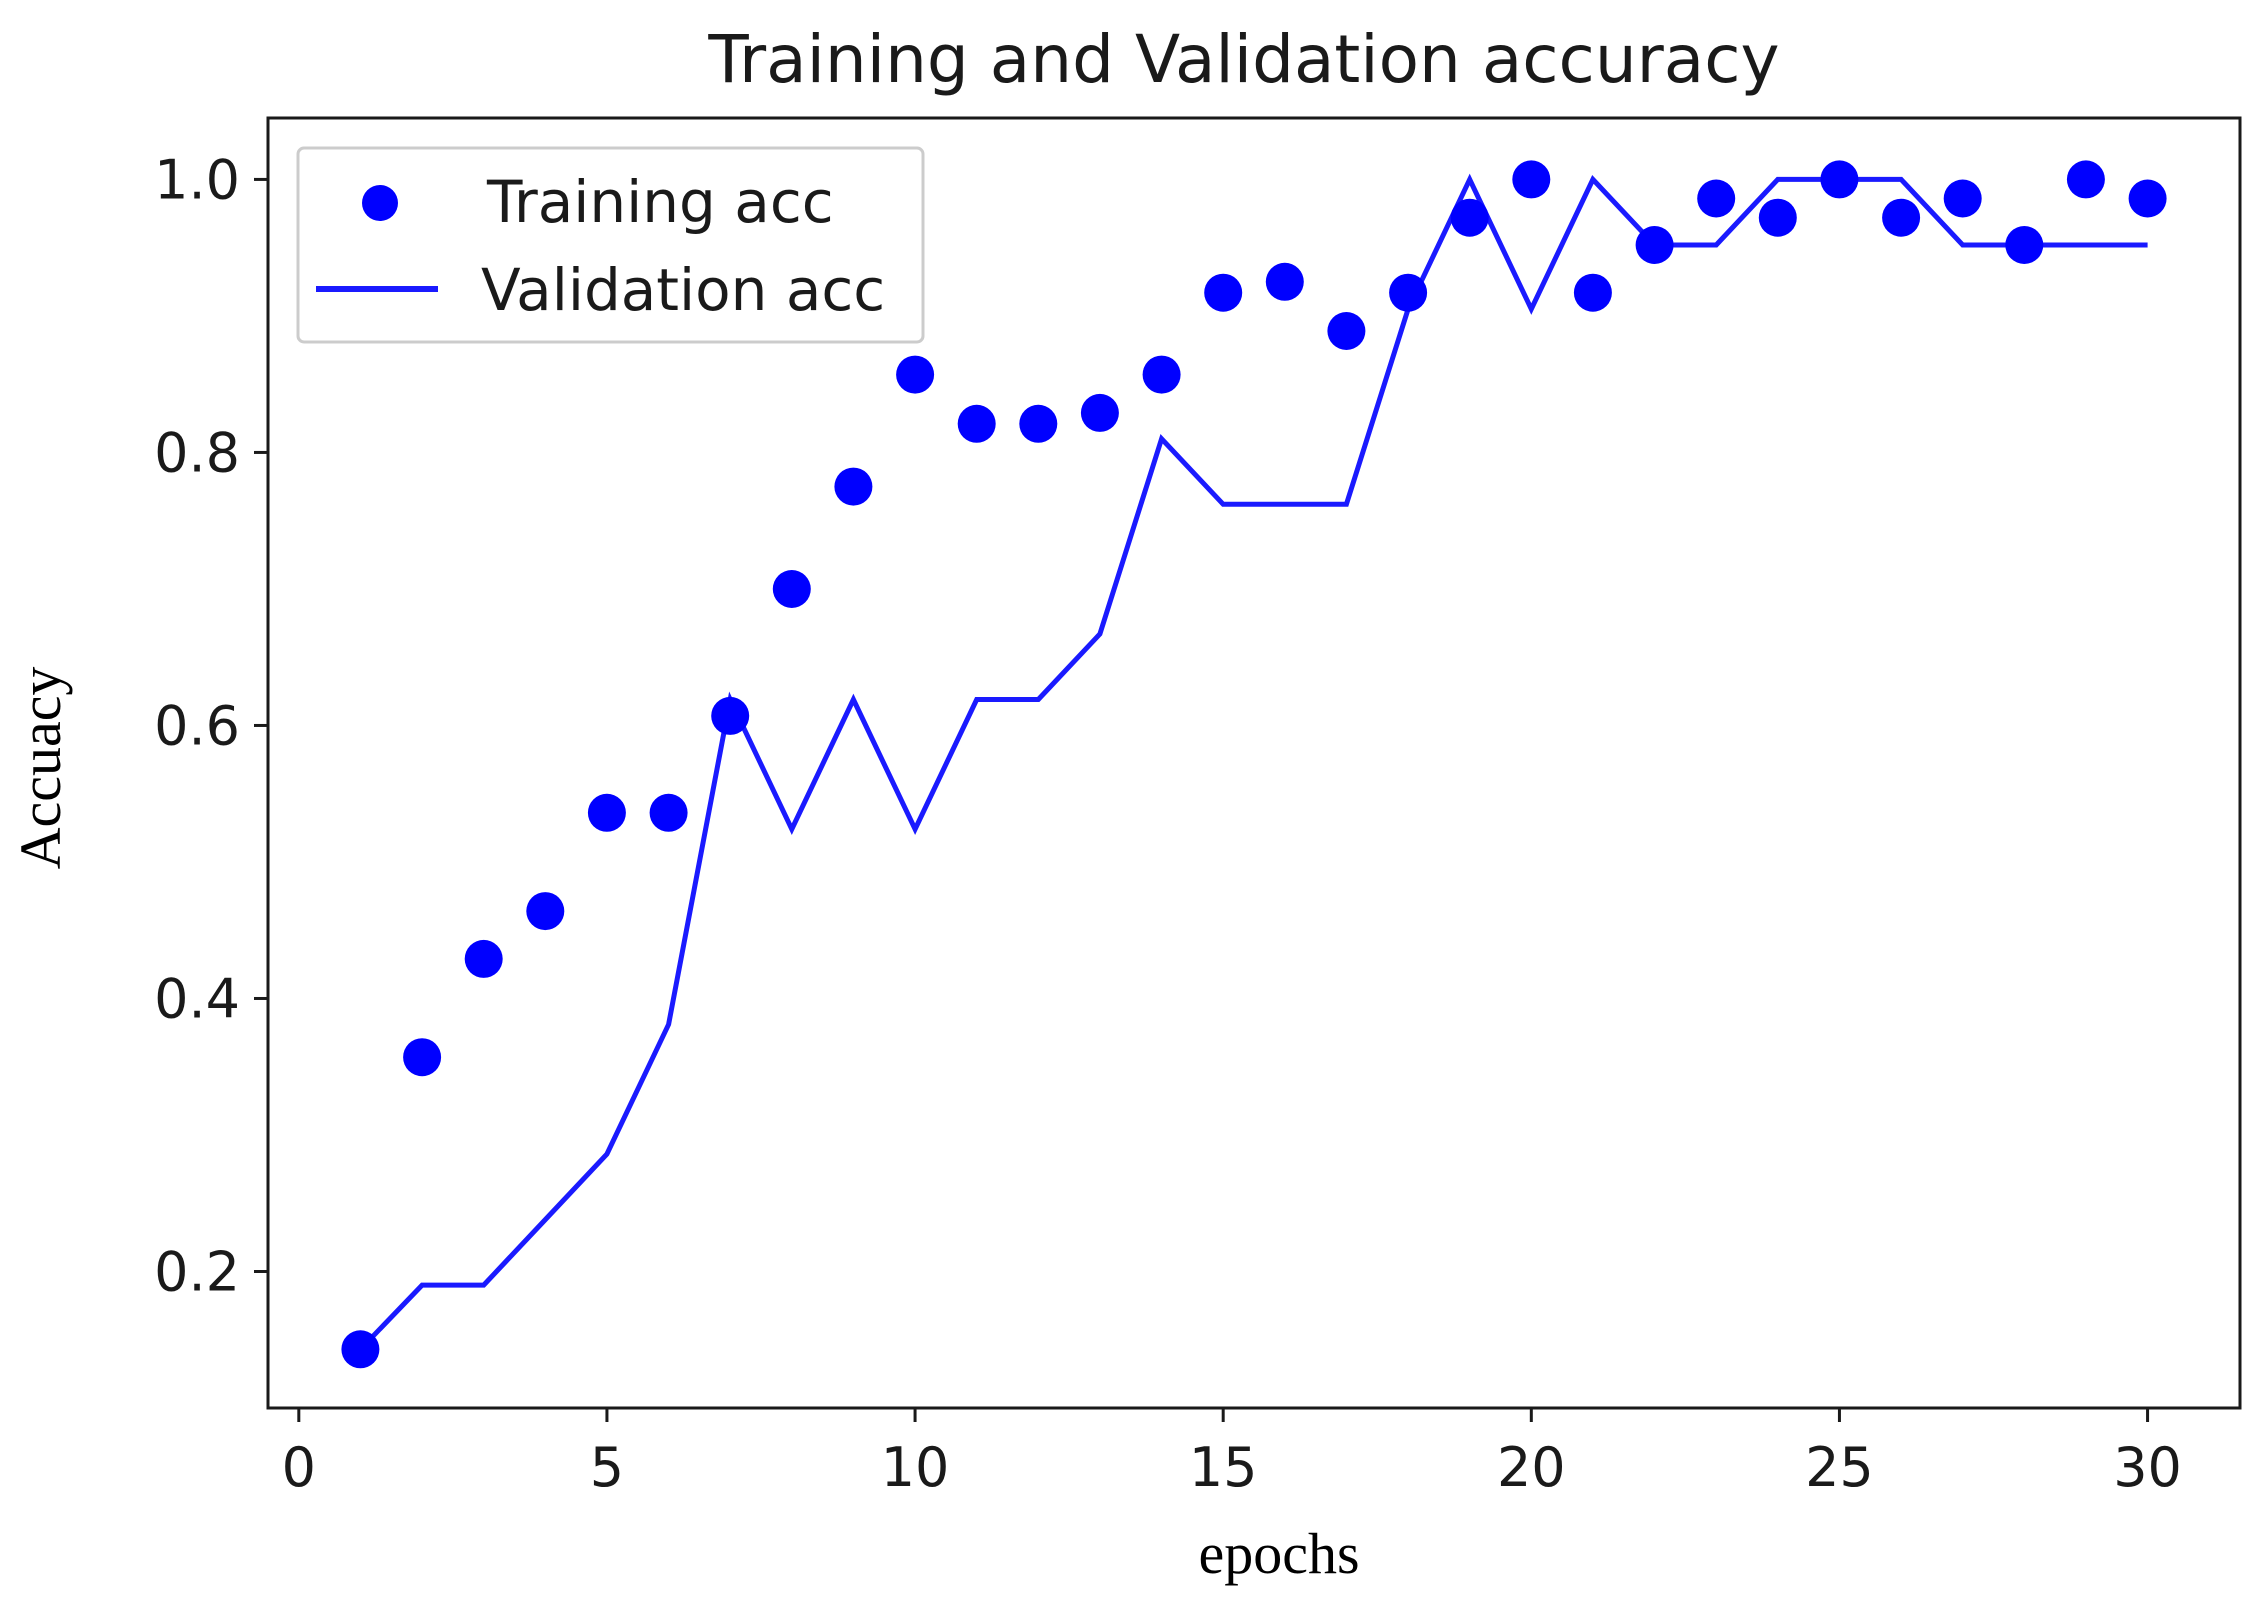 Image resolution: width=2260 pixels, height=1608 pixels. What do you see at coordinates (660, 202) in the screenshot?
I see `legend-training-label: Training acc` at bounding box center [660, 202].